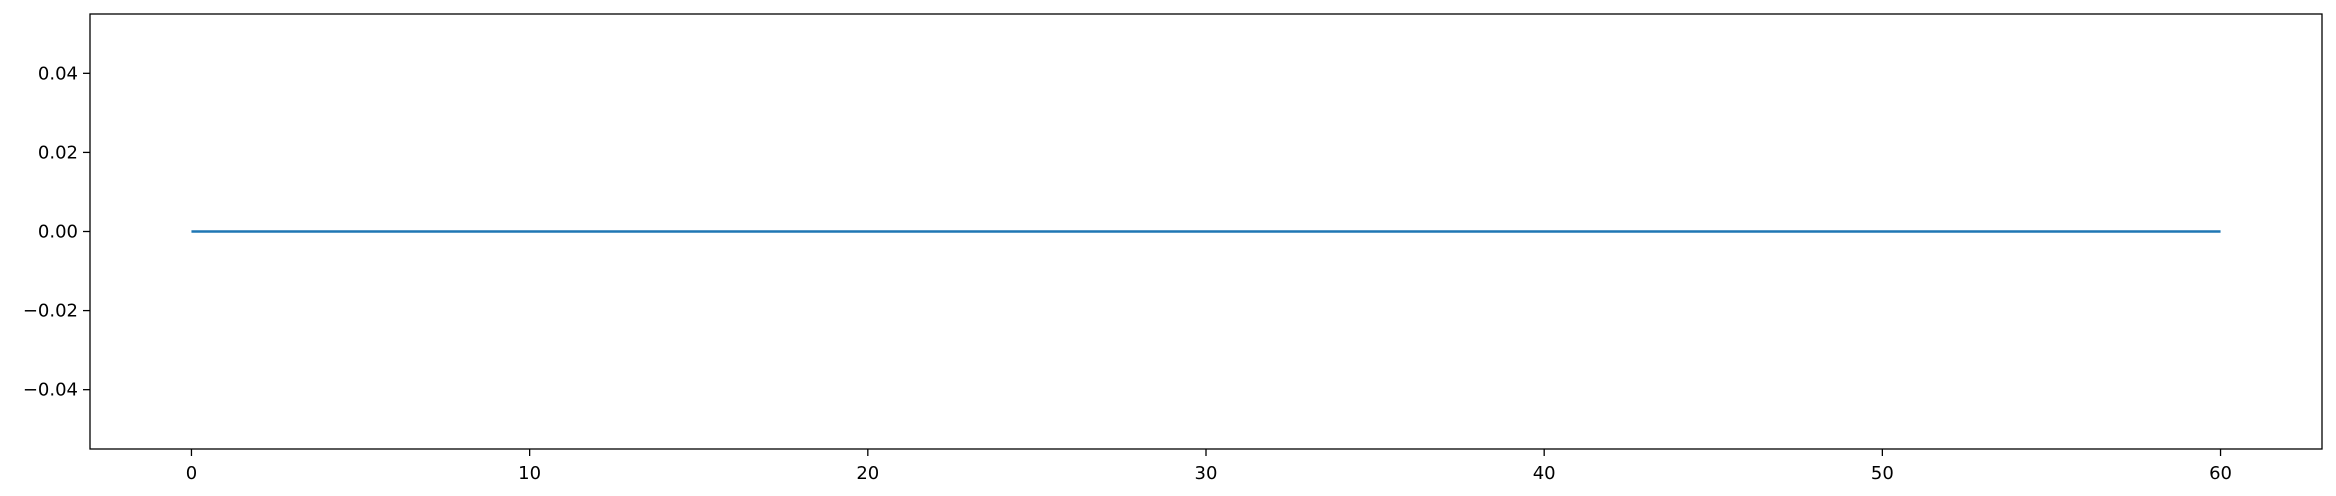 This screenshot has height=496, width=2336. What do you see at coordinates (58, 73) in the screenshot?
I see `y-tick-label: 0.04` at bounding box center [58, 73].